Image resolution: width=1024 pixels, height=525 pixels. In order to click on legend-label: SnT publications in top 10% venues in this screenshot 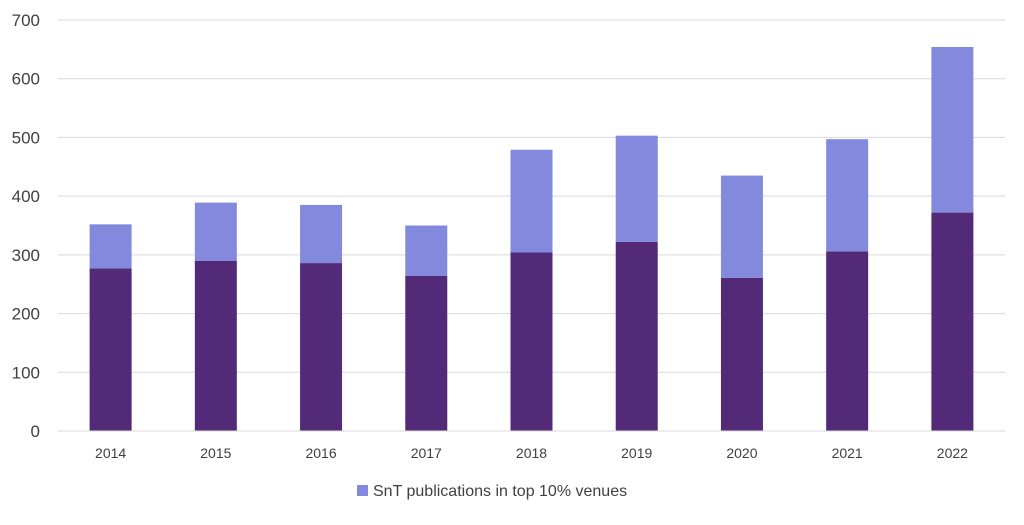, I will do `click(500, 491)`.